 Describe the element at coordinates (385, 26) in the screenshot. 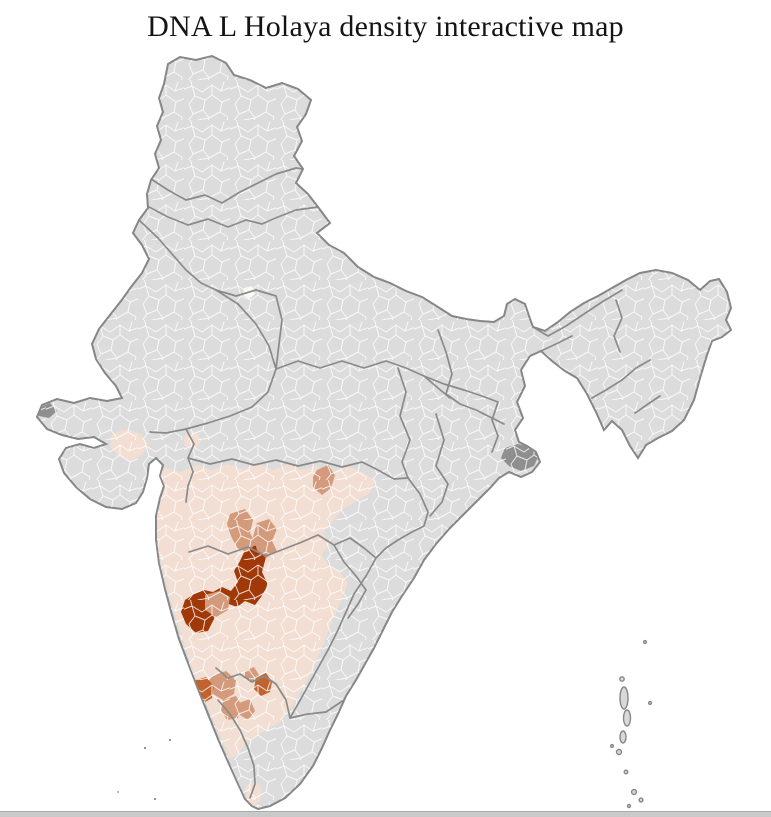

I see `map-title: DNA L Holaya density interactive map` at that location.